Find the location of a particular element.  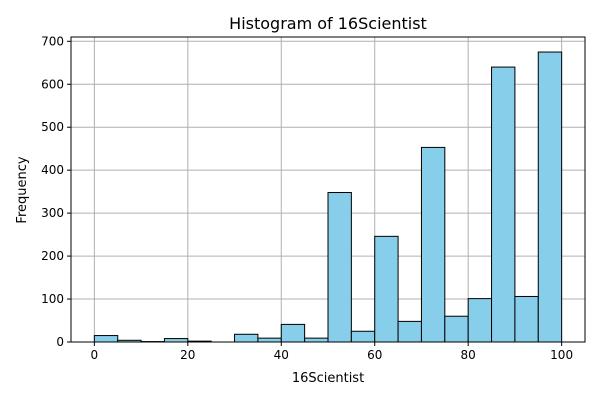

y-tick-label: 100 is located at coordinates (52, 299).